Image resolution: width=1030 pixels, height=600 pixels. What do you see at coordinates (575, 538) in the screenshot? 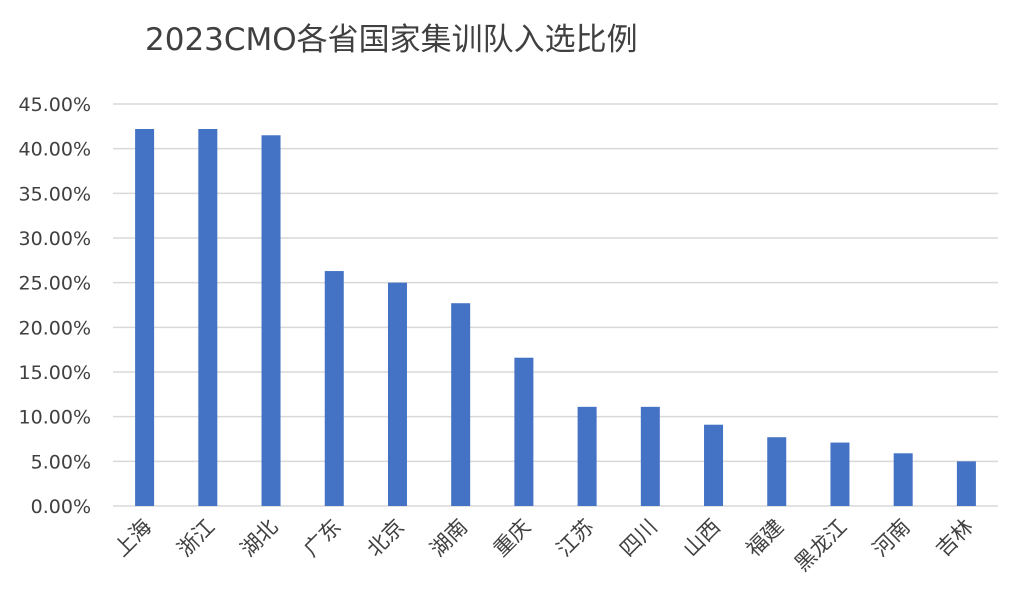
I see `x-category-label: 江苏` at bounding box center [575, 538].